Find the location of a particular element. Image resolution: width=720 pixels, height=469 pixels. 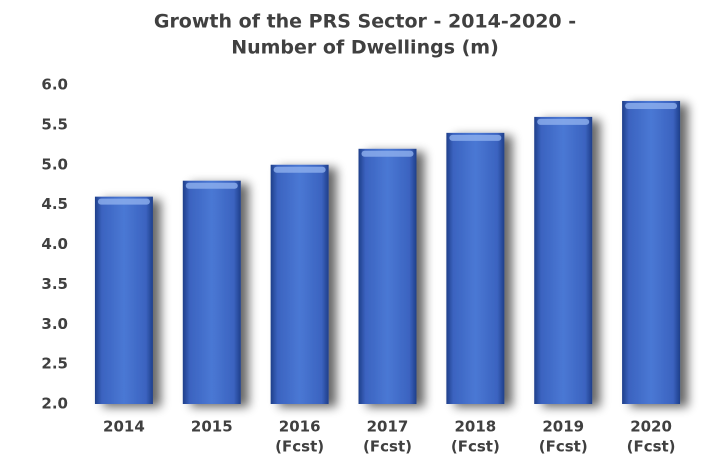

y-tick-label: 2.5 is located at coordinates (54, 364).